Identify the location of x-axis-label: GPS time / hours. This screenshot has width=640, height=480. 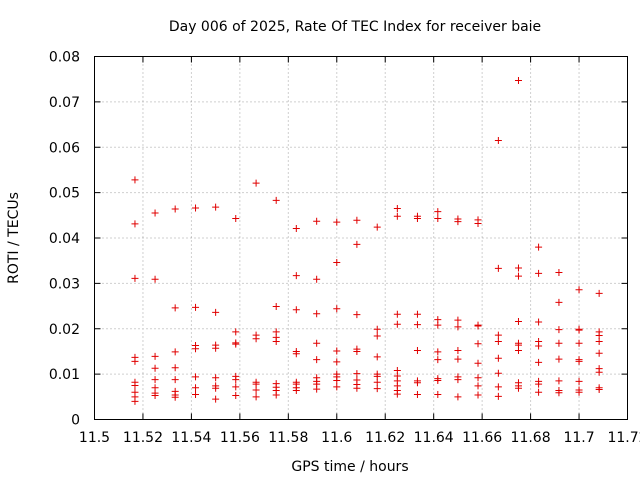
(349, 467).